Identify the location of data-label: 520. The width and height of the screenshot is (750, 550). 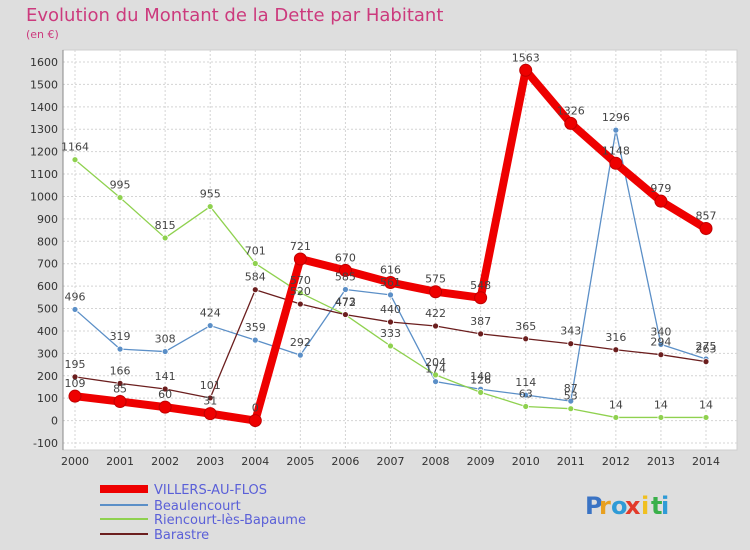
(300, 291).